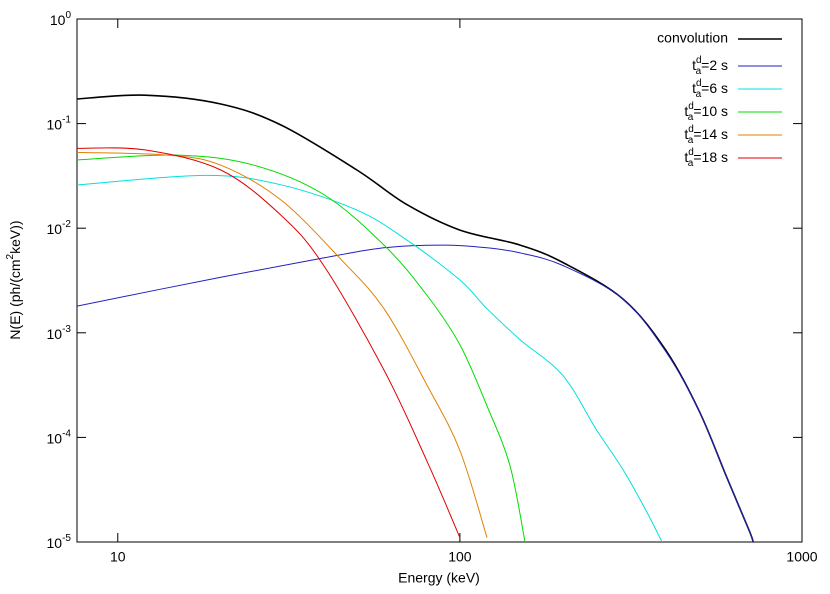 Image resolution: width=830 pixels, height=594 pixels. I want to click on y-tick-label: 10⁰, so click(61, 19).